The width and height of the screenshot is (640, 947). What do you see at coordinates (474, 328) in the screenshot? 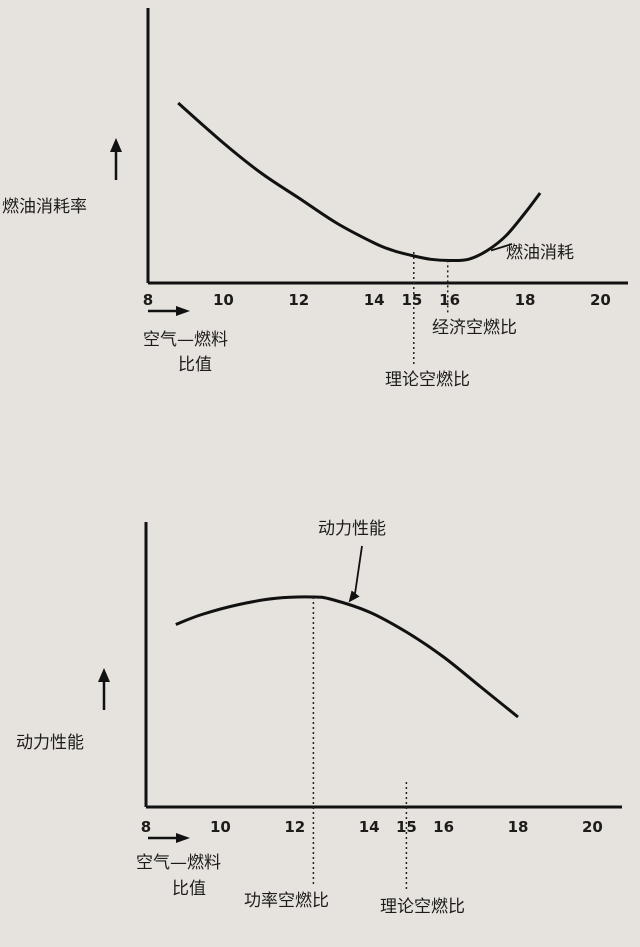
I see `economic-ratio-annotation: 经济空燃比` at bounding box center [474, 328].